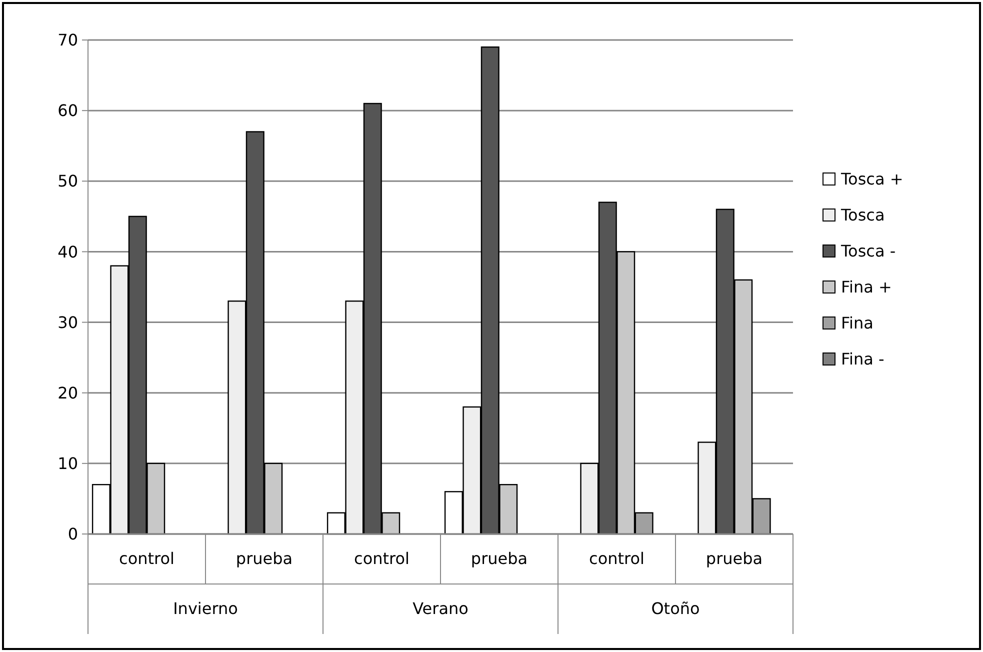 The height and width of the screenshot is (652, 983). What do you see at coordinates (872, 179) in the screenshot?
I see `legend-label: Tosca +` at bounding box center [872, 179].